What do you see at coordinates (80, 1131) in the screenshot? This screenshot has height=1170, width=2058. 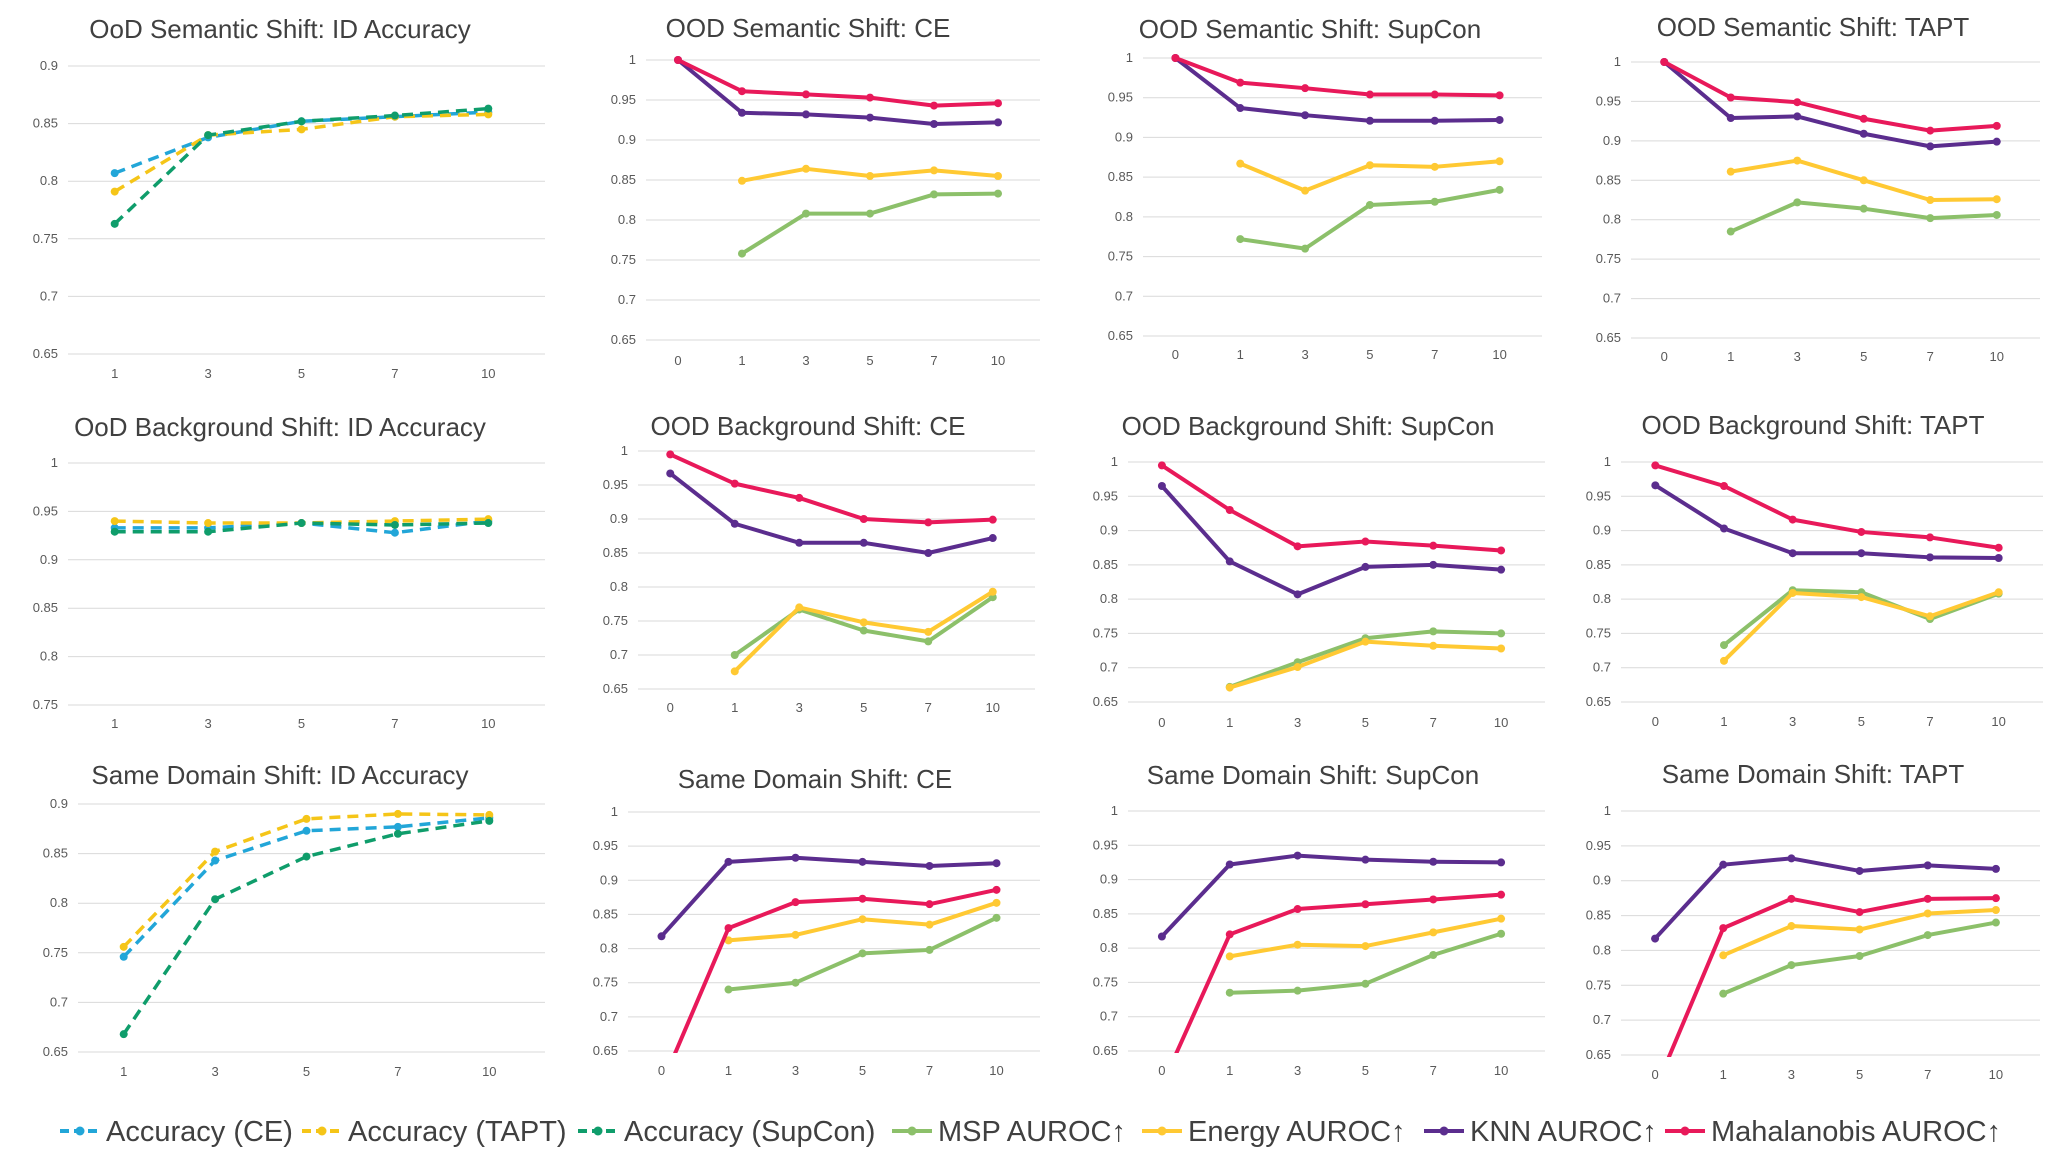 I see `legend-marker` at bounding box center [80, 1131].